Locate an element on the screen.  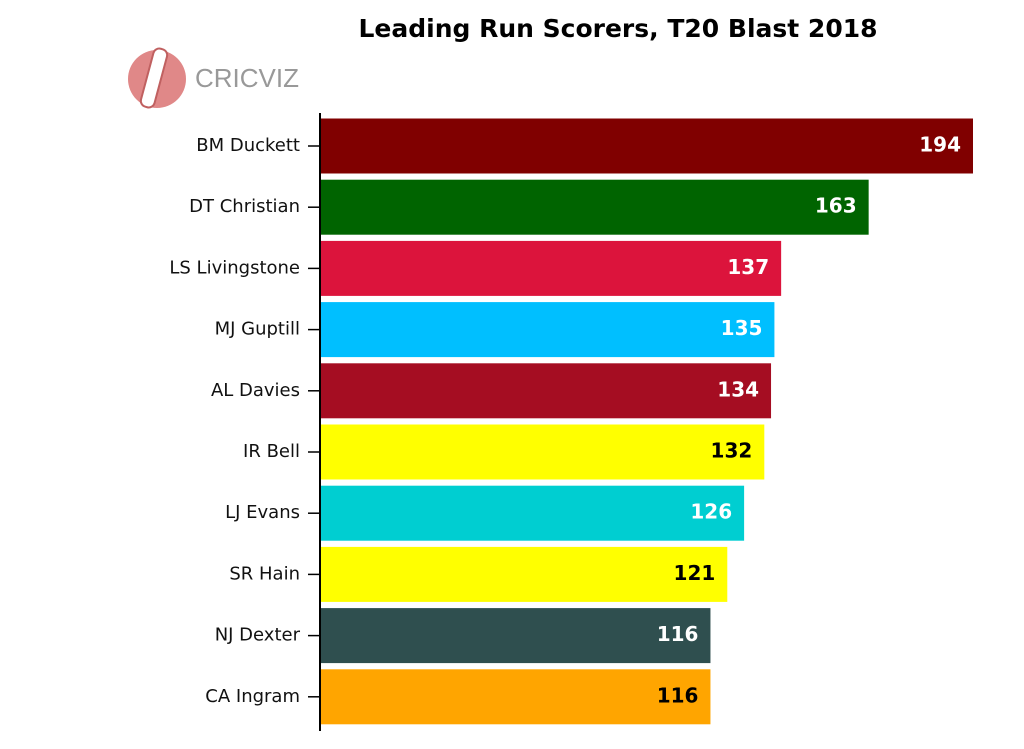
y-tick-label: LJ Evans is located at coordinates (262, 512).